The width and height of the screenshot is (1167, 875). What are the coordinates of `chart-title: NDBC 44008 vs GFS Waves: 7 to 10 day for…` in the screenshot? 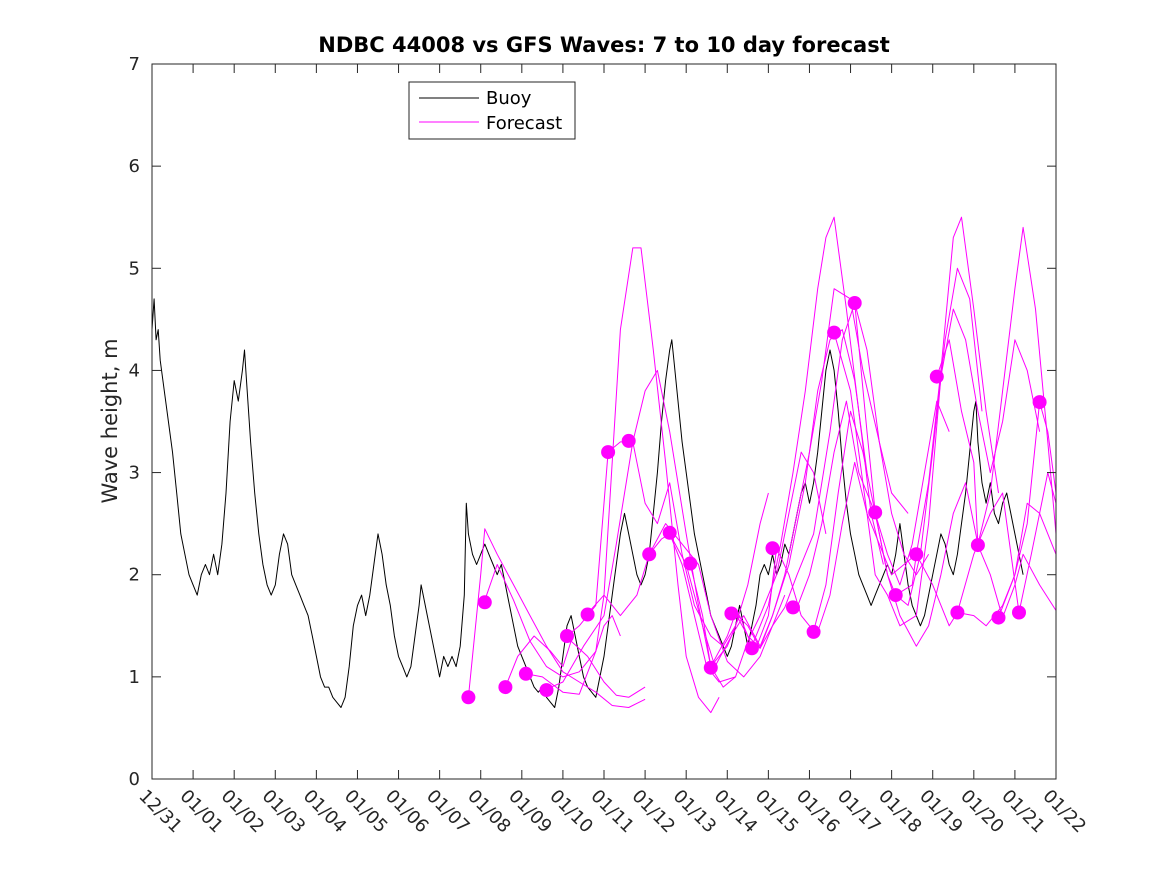 It's located at (603, 45).